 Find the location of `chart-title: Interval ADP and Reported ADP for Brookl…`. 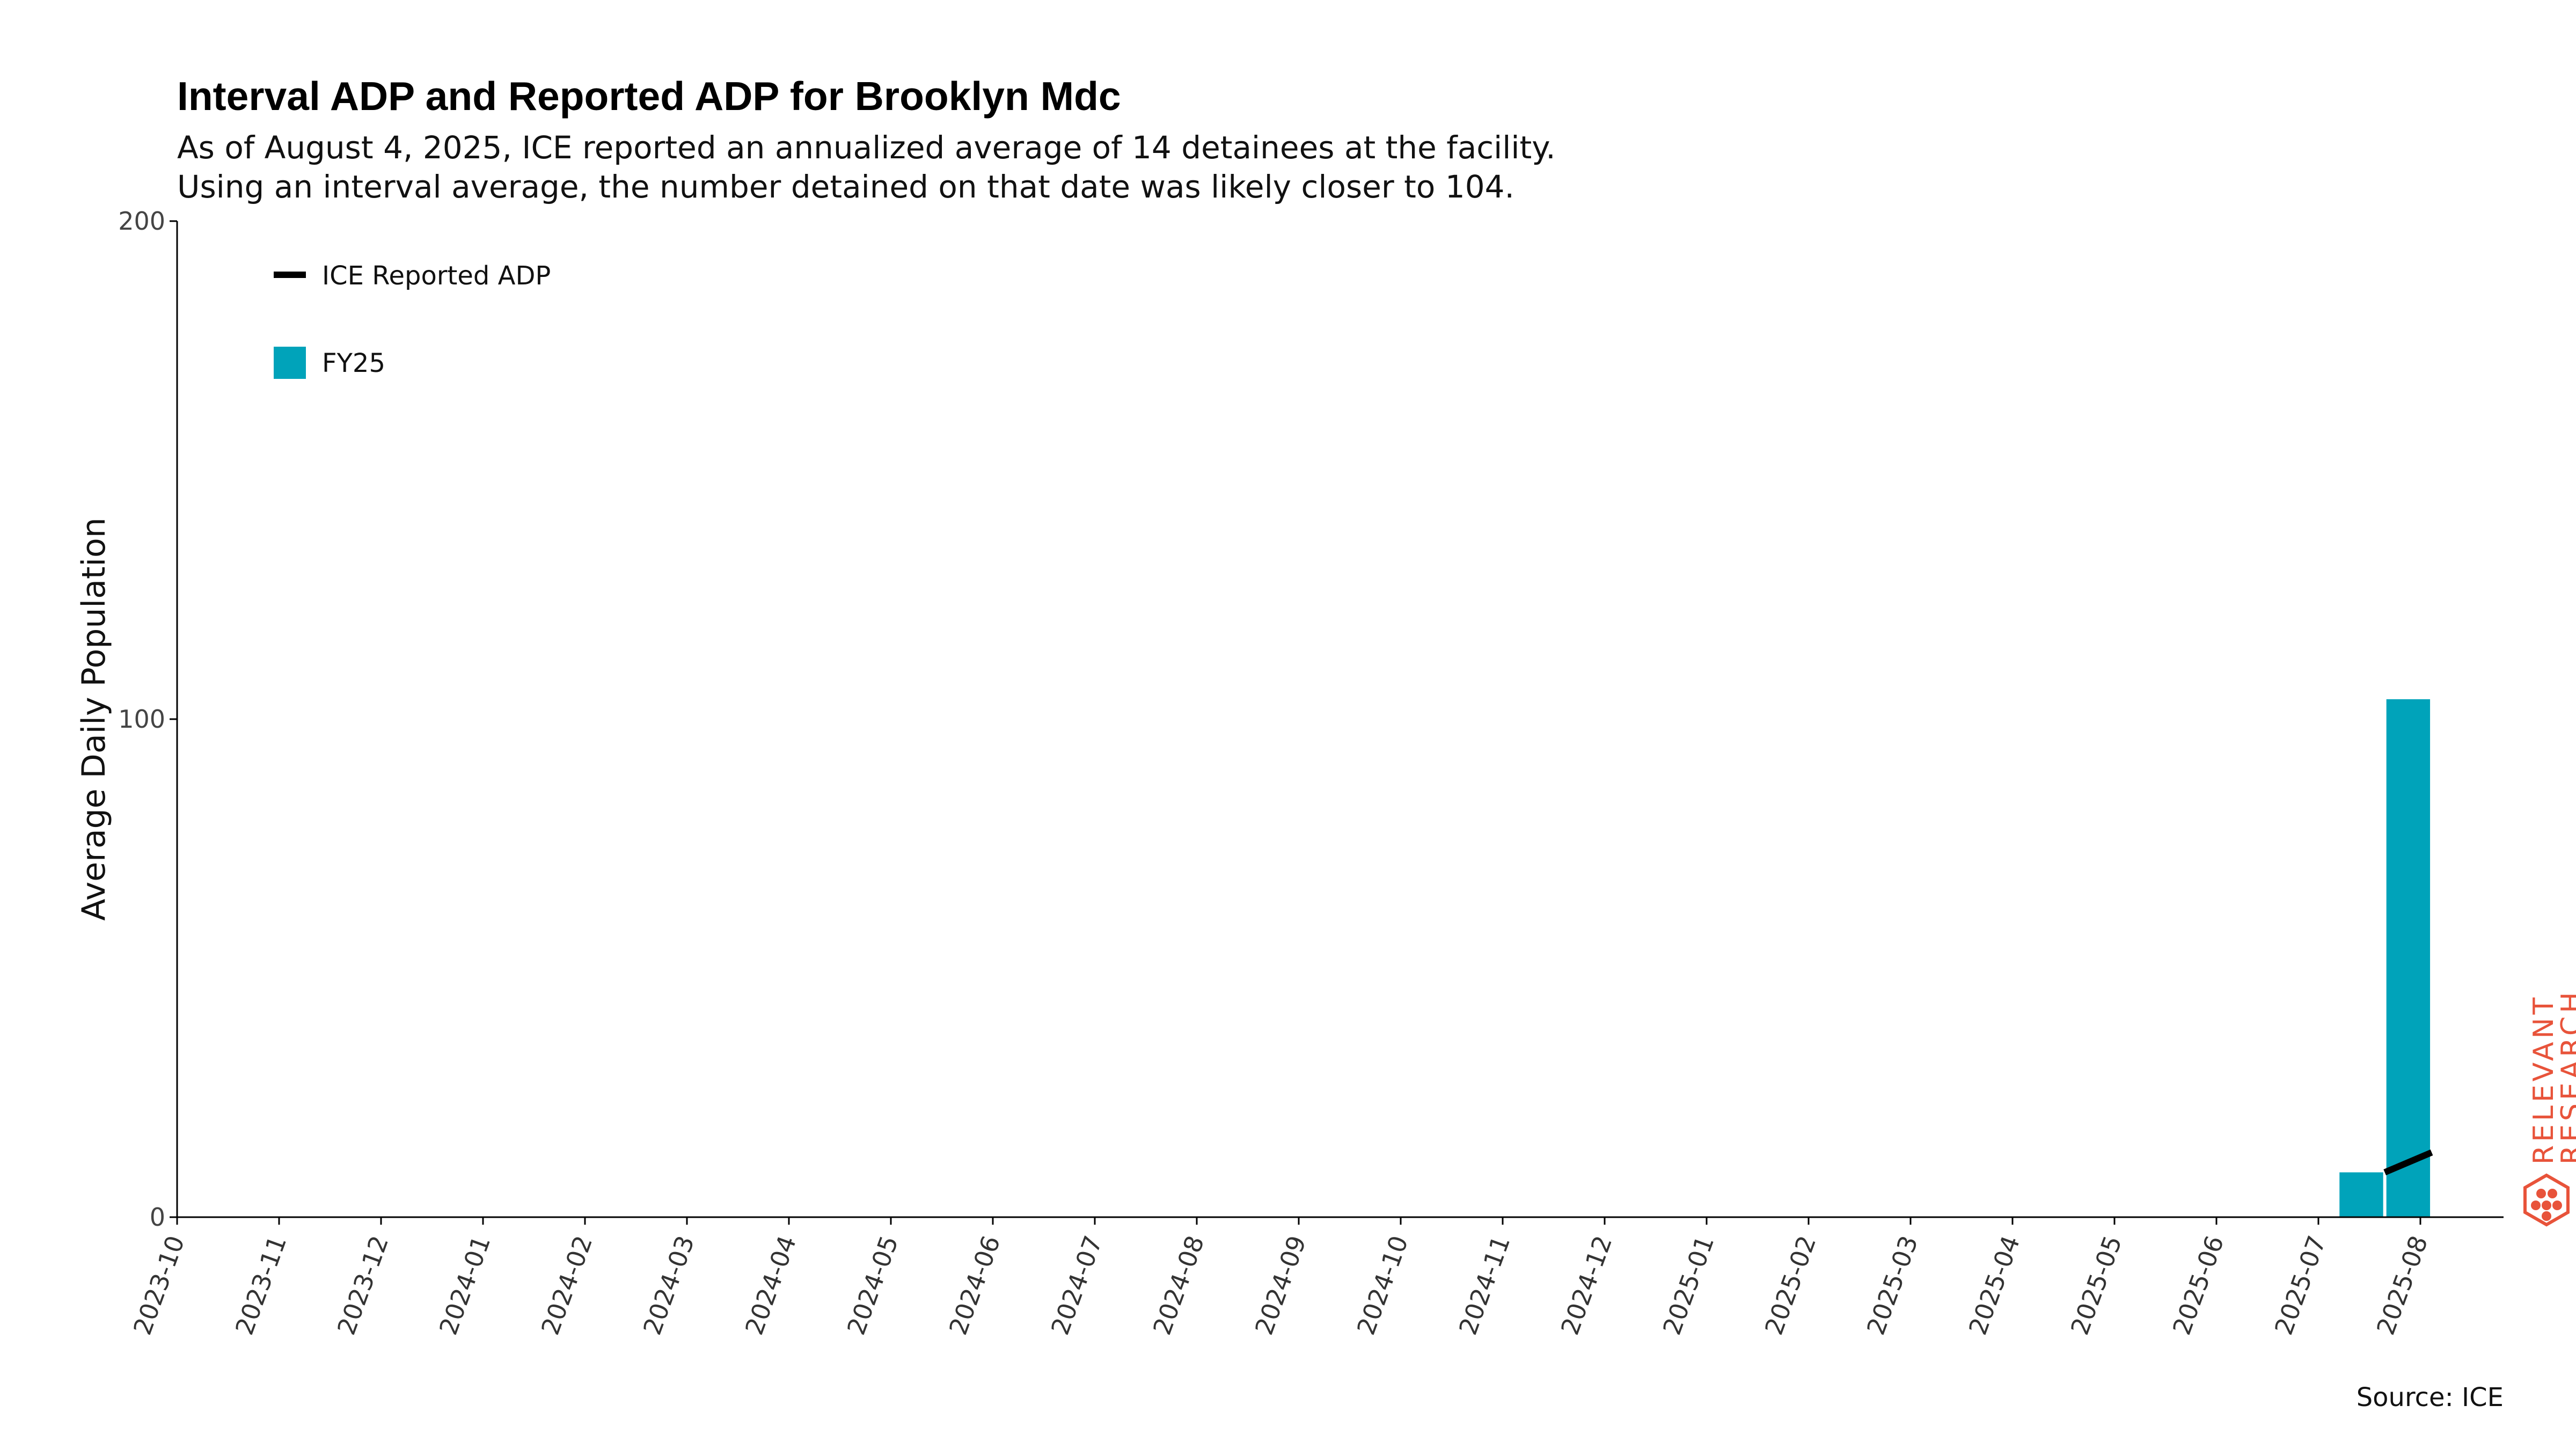

chart-title: Interval ADP and Reported ADP for Brookl… is located at coordinates (649, 96).